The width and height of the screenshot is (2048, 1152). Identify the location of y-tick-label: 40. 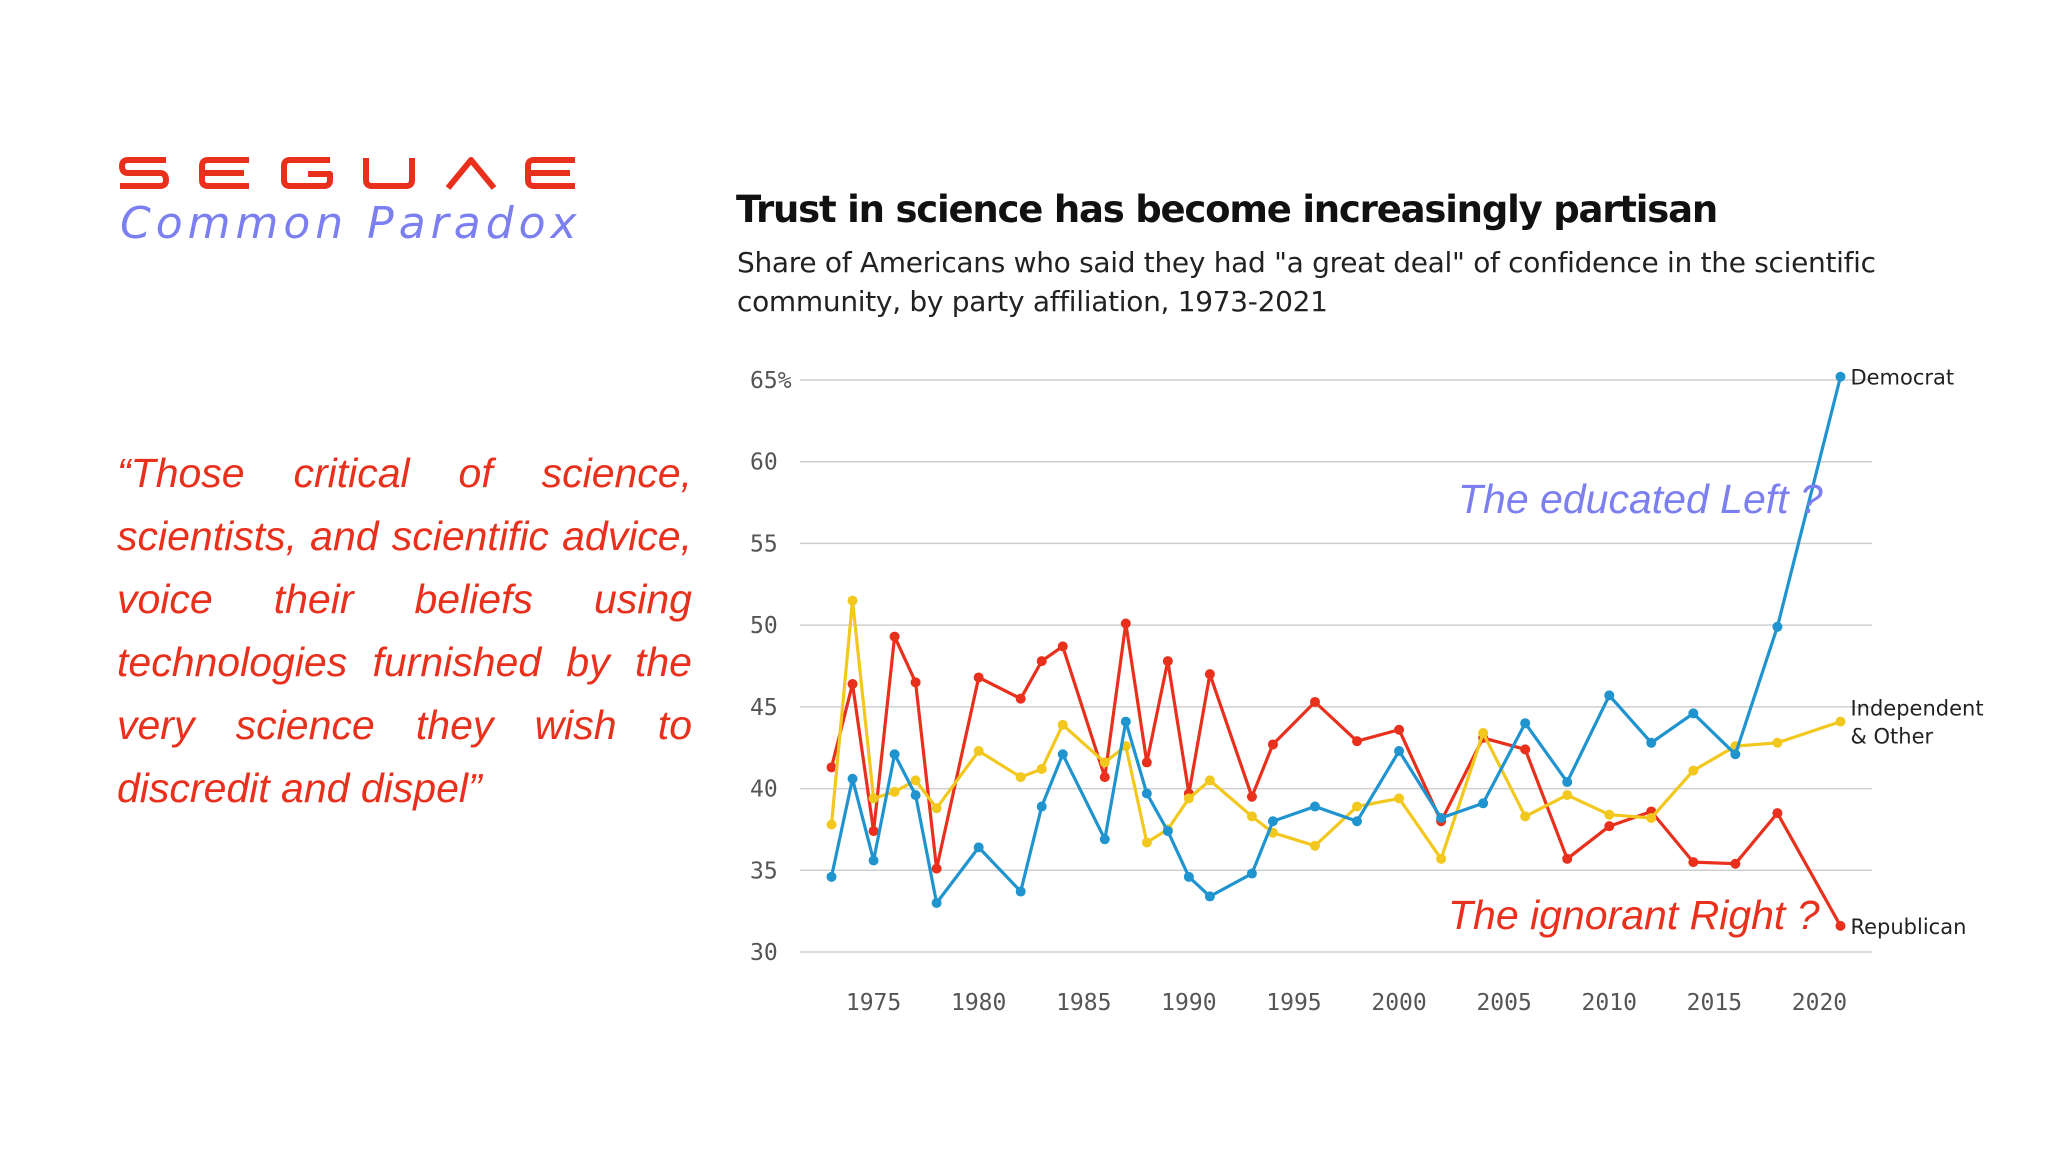
(764, 790).